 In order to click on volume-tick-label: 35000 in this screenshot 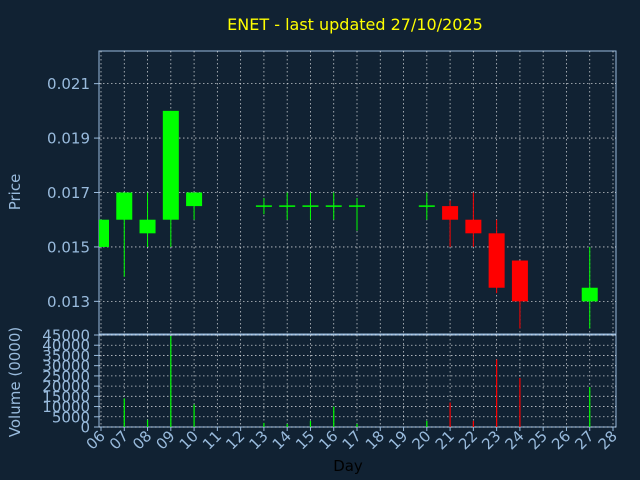, I will do `click(66, 356)`.